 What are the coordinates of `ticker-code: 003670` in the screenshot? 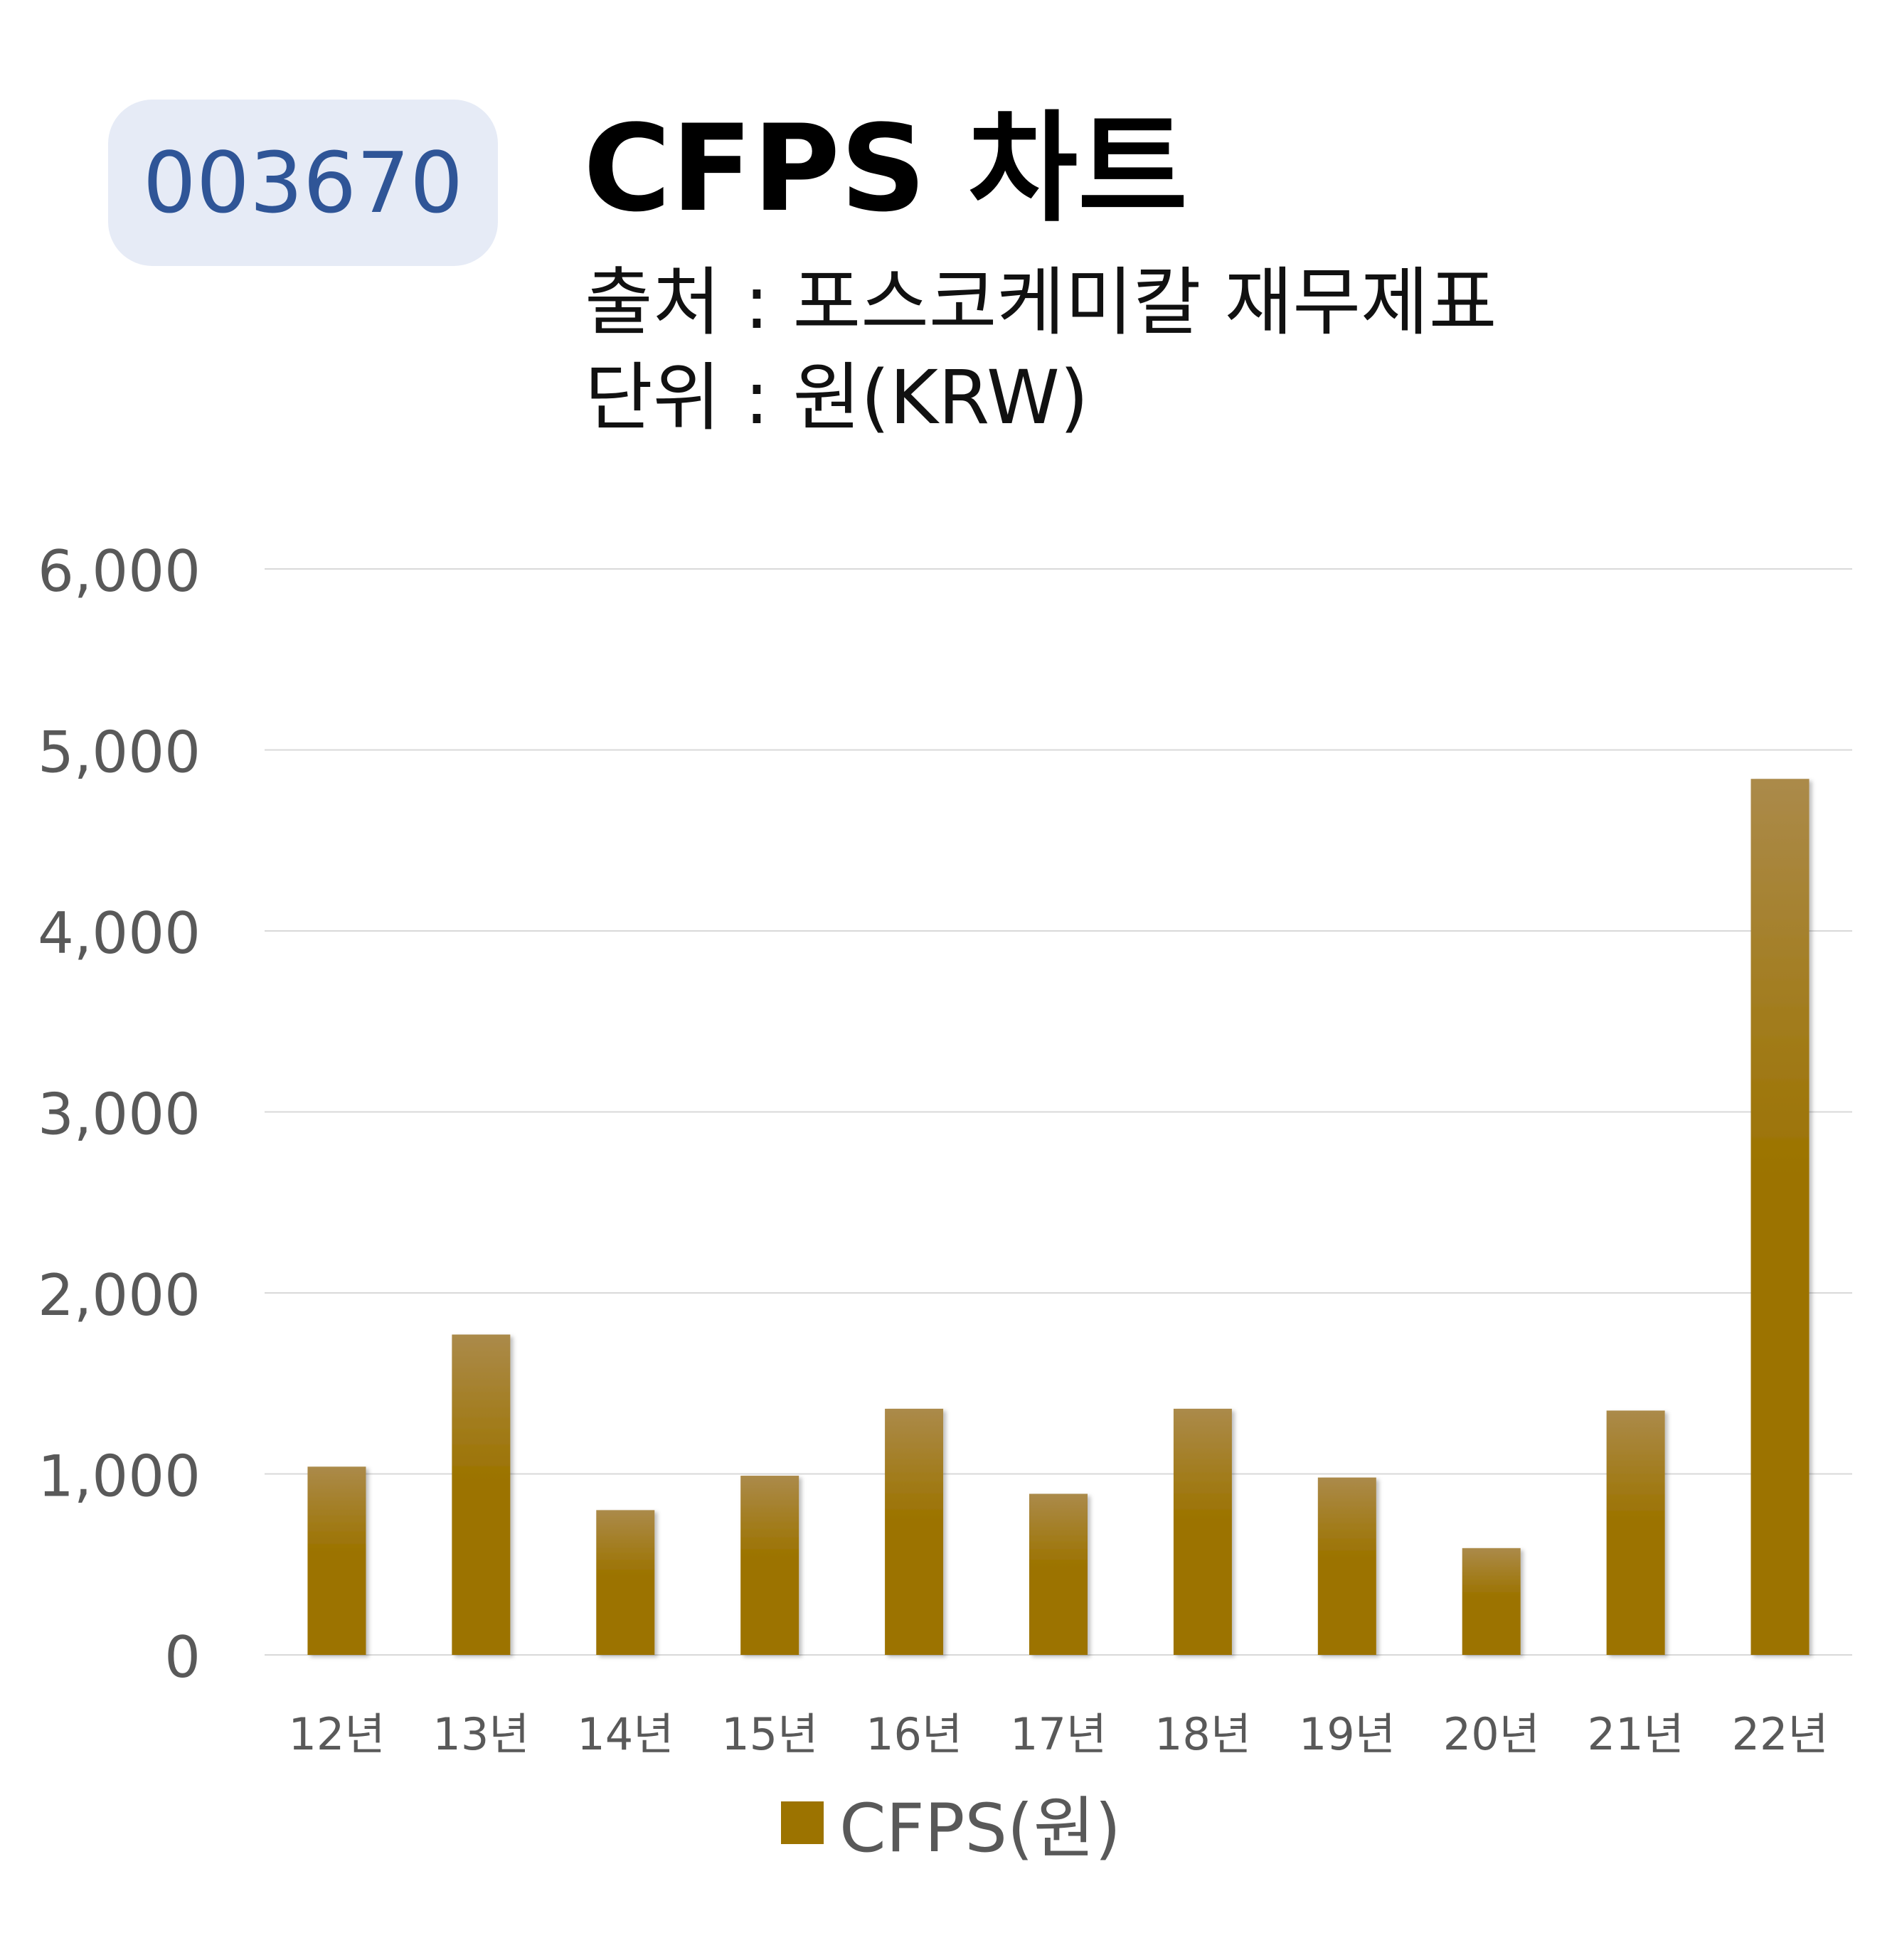 It's located at (303, 183).